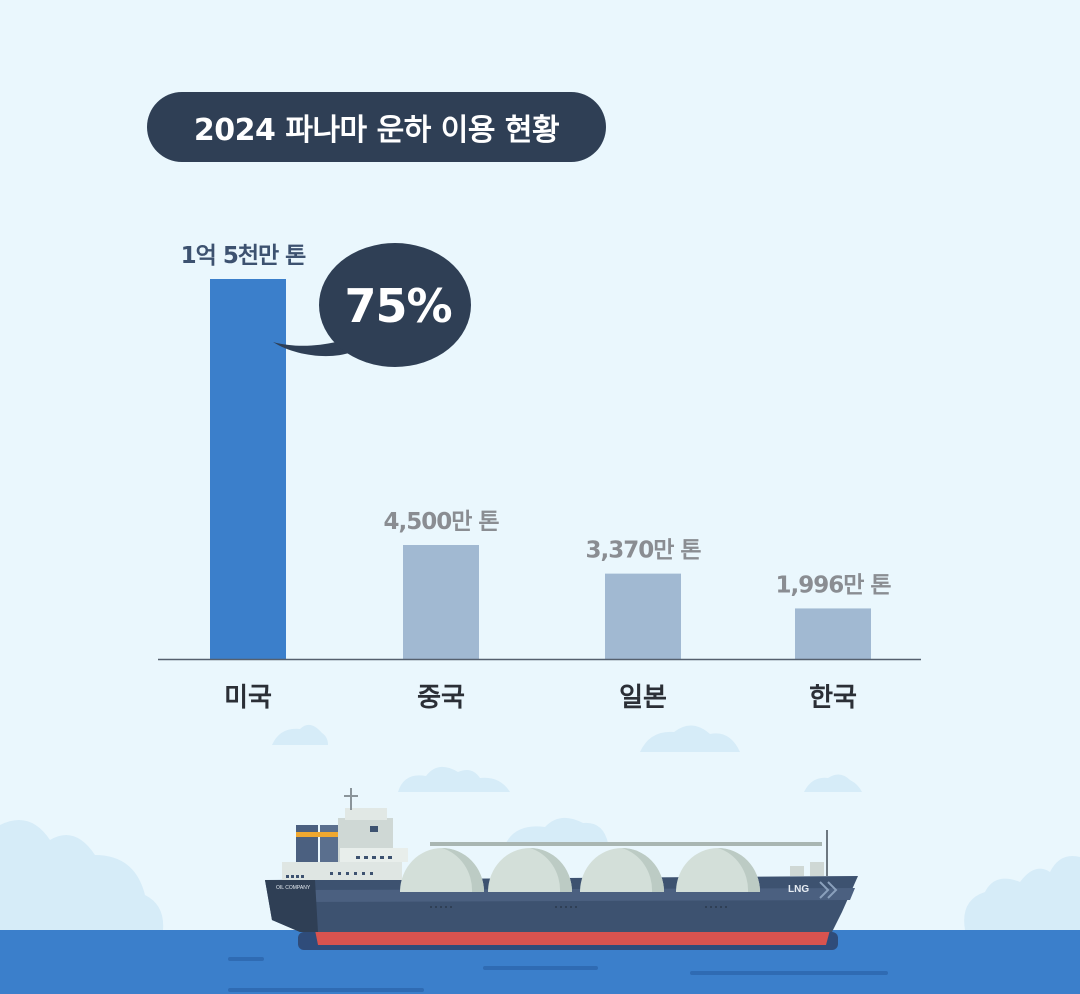 Image resolution: width=1080 pixels, height=994 pixels. Describe the element at coordinates (441, 522) in the screenshot. I see `value-label-1: 4,500만 톤` at that location.